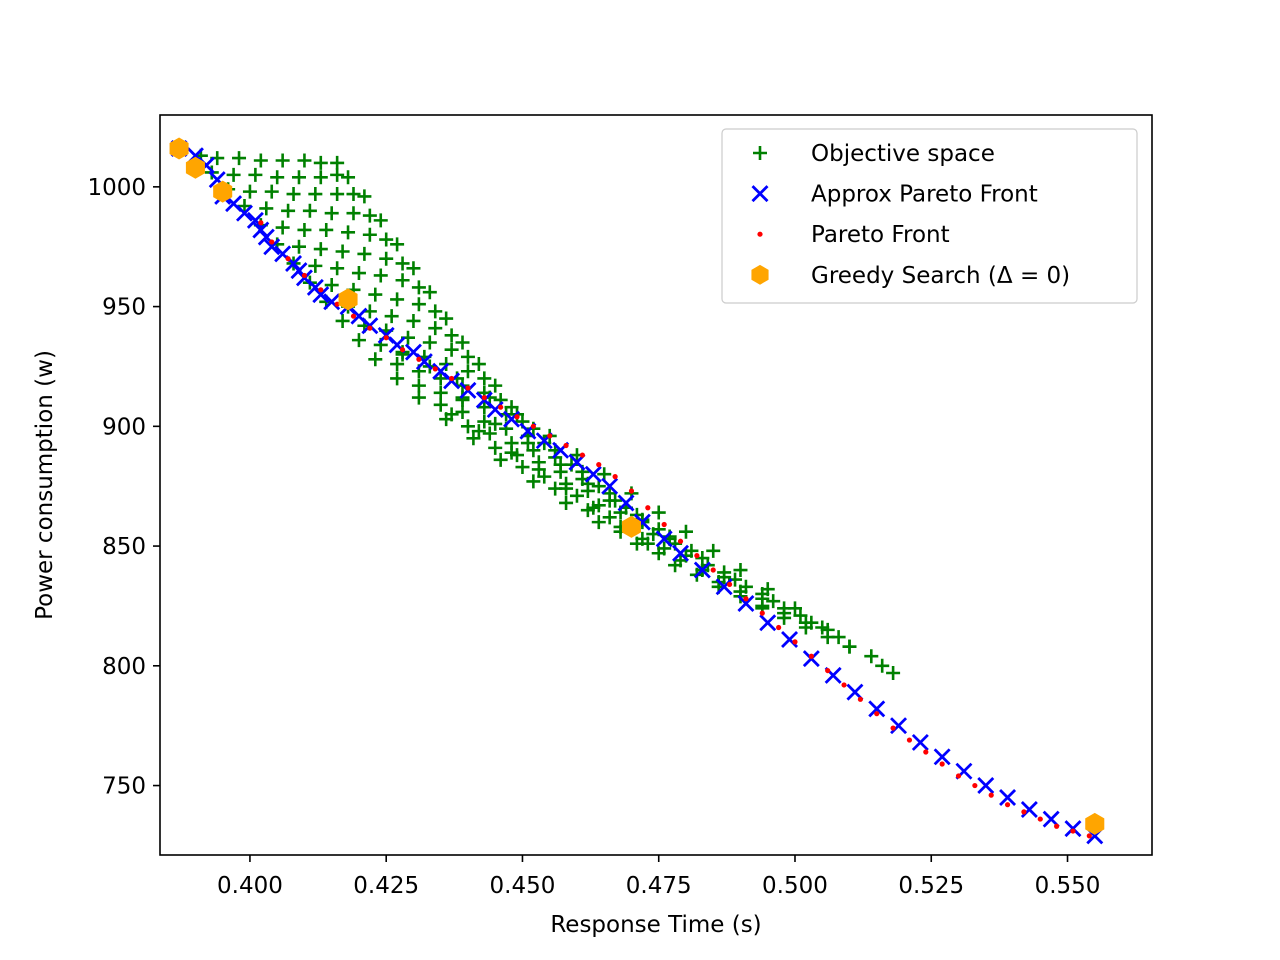  Describe the element at coordinates (760, 274) in the screenshot. I see `legend-marker` at that location.